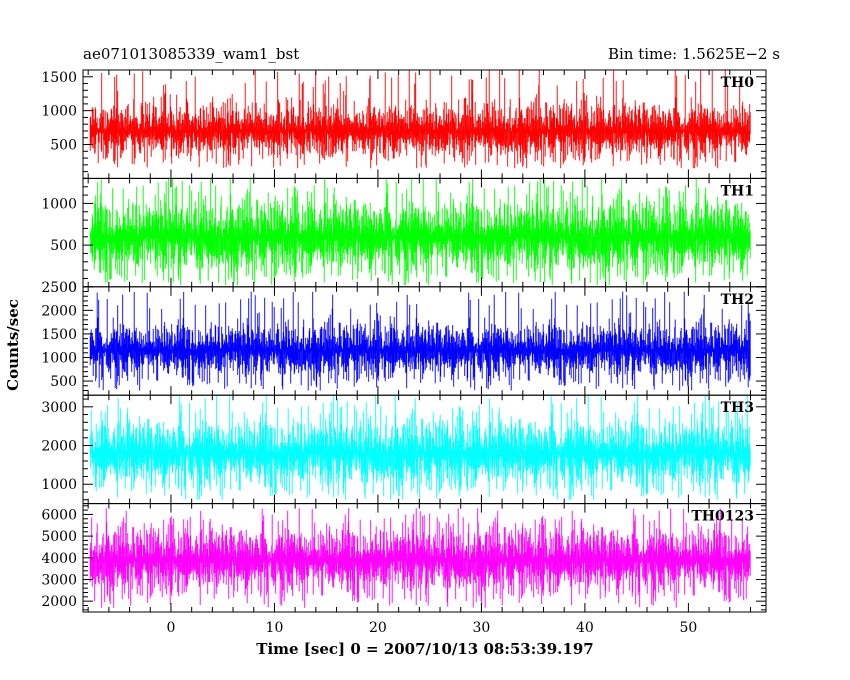  Describe the element at coordinates (738, 83) in the screenshot. I see `panel-label-th0: TH0` at that location.